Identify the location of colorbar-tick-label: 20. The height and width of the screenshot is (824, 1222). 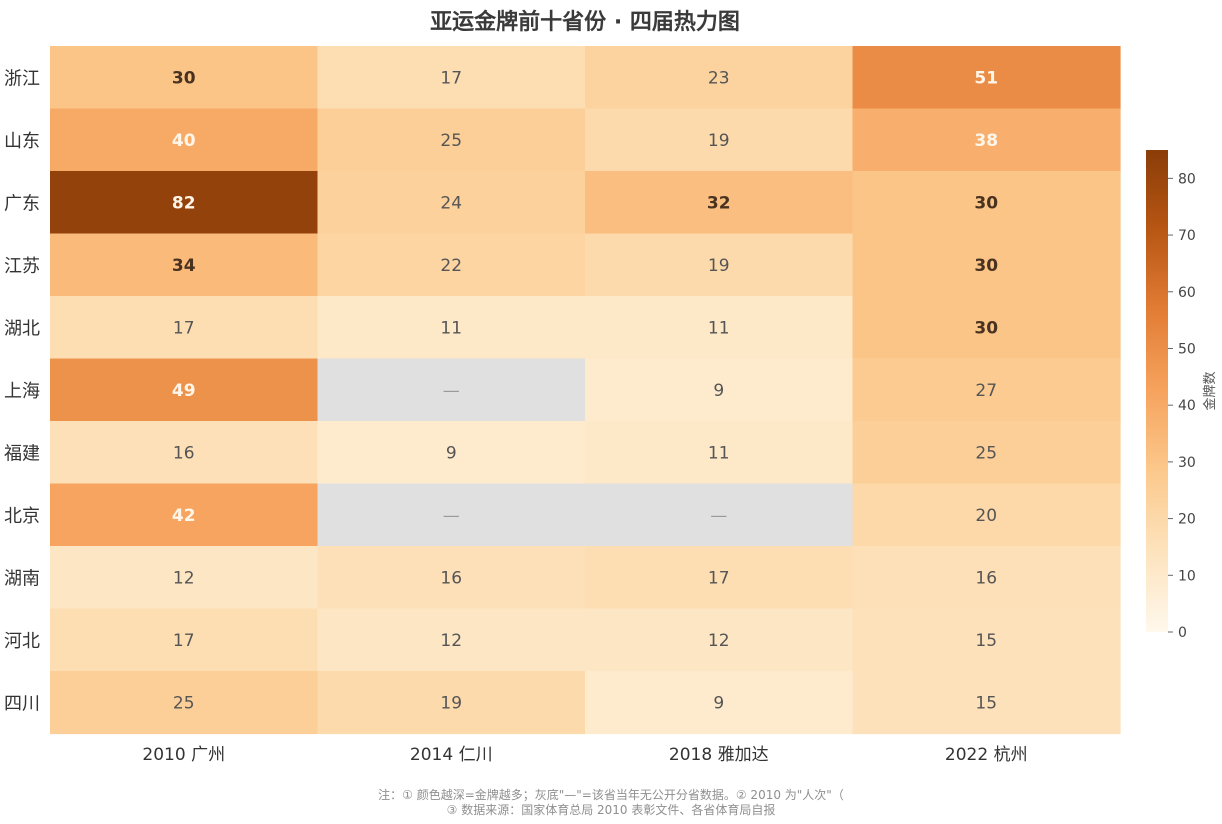
(1187, 520).